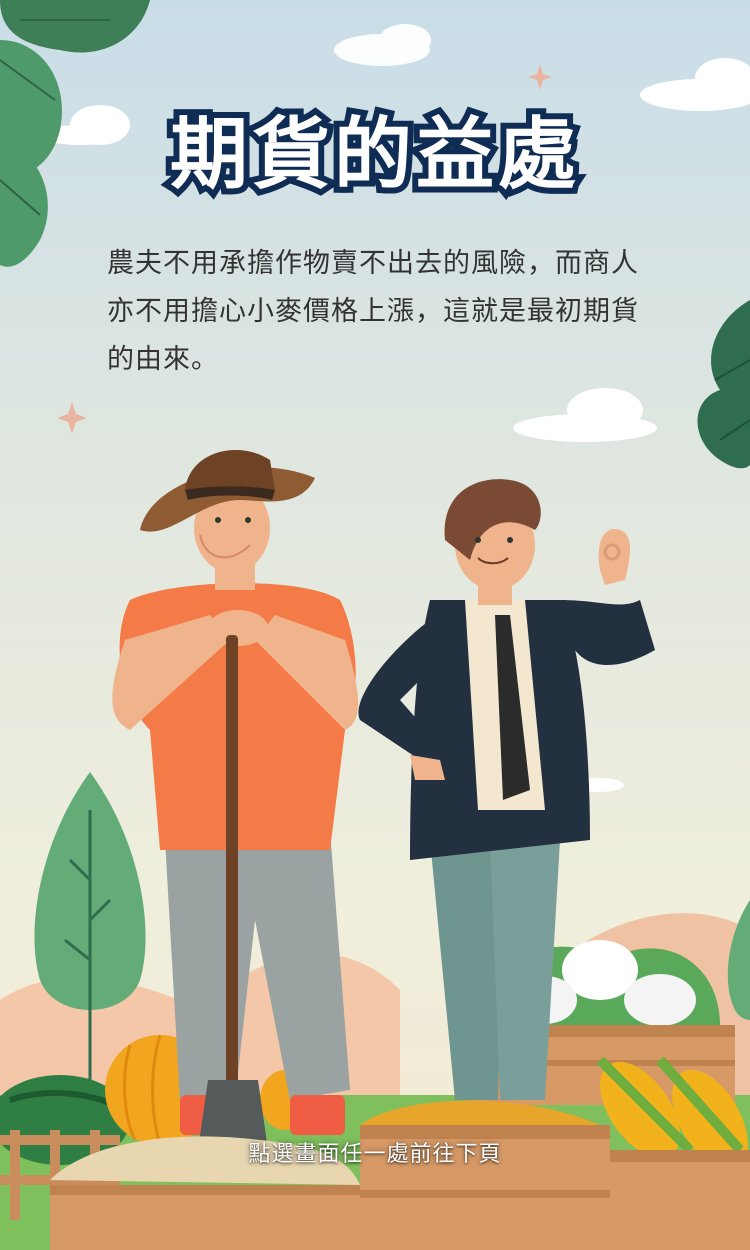  What do you see at coordinates (672, 1113) in the screenshot?
I see `corn-icon` at bounding box center [672, 1113].